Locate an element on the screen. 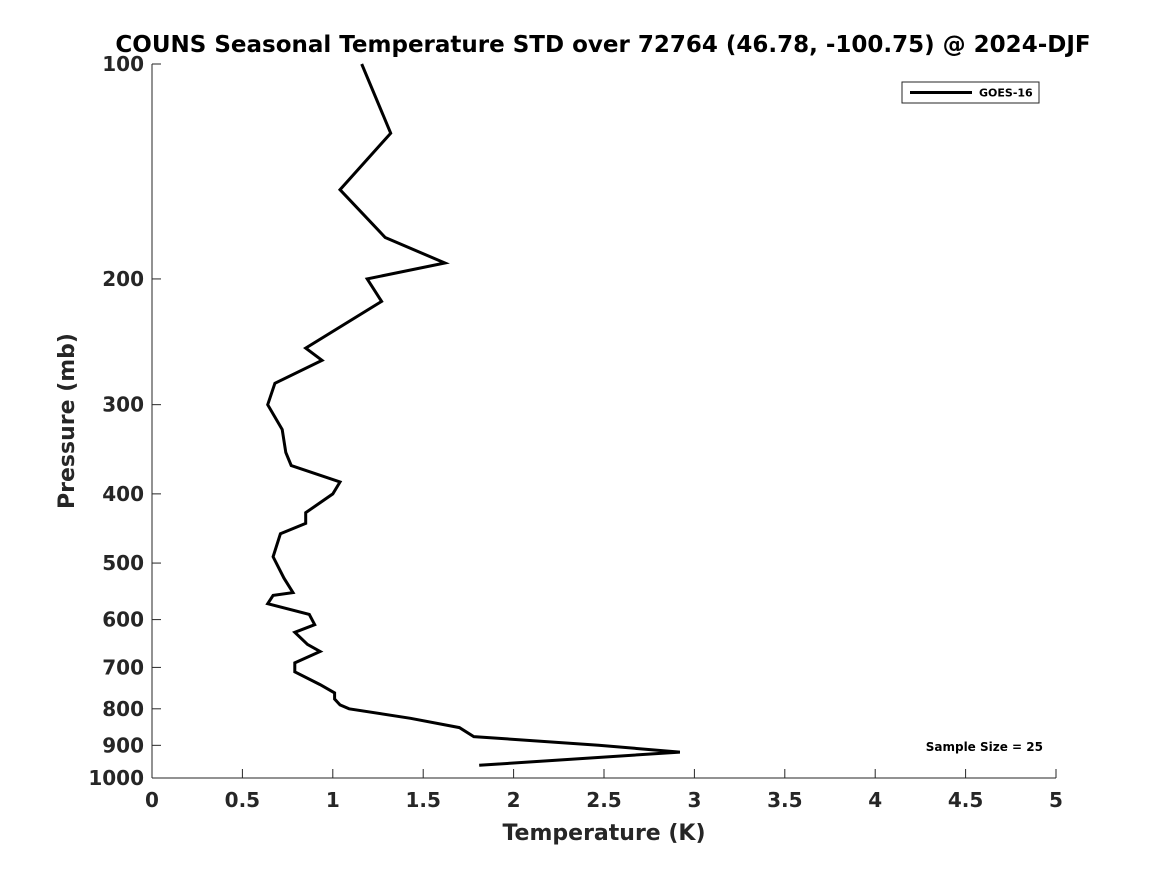  y-tick-label: 300 is located at coordinates (123, 405).